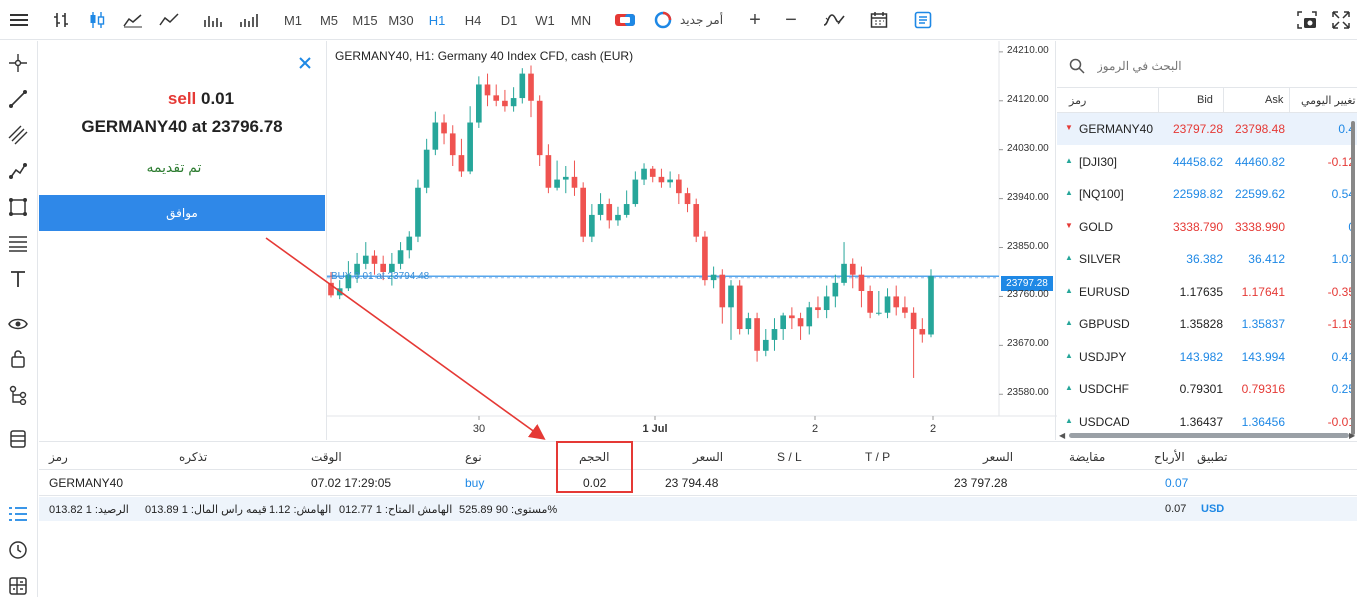 The width and height of the screenshot is (1357, 597). What do you see at coordinates (1207, 419) in the screenshot?
I see `watchlist-row: ▲ USDCAD 1.36437 1.36456 -0.01` at bounding box center [1207, 419].